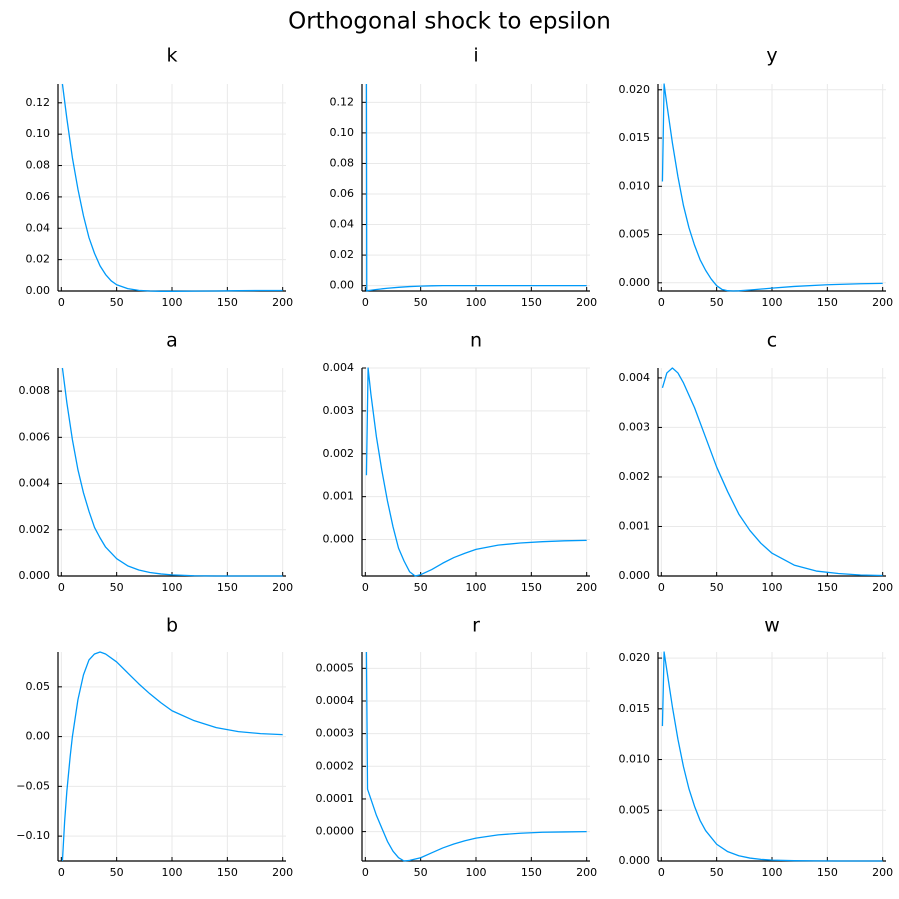 The height and width of the screenshot is (899, 899). I want to click on figure-title: Orthogonal shock to epsilon, so click(449, 22).